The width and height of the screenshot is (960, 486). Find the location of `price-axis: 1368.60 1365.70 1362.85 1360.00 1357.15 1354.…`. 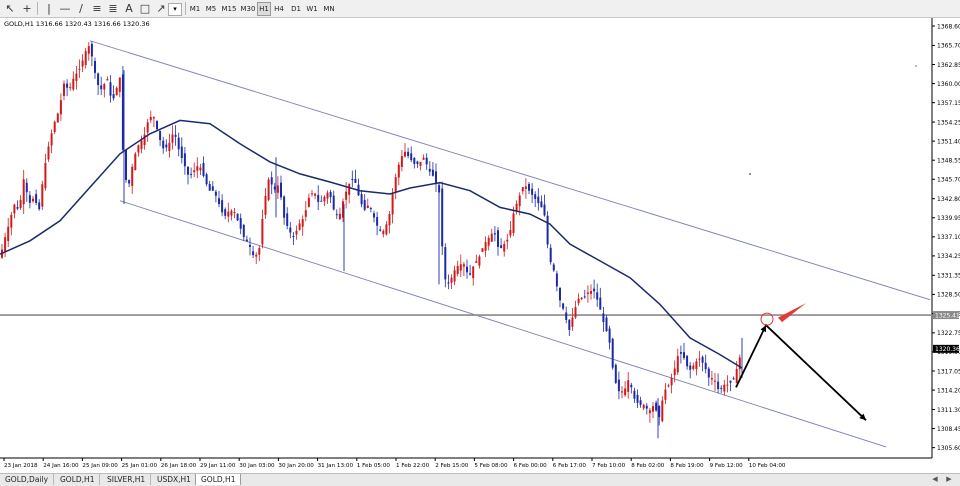

price-axis: 1368.60 1365.70 1362.85 1360.00 1357.15 1354.… is located at coordinates (946, 237).